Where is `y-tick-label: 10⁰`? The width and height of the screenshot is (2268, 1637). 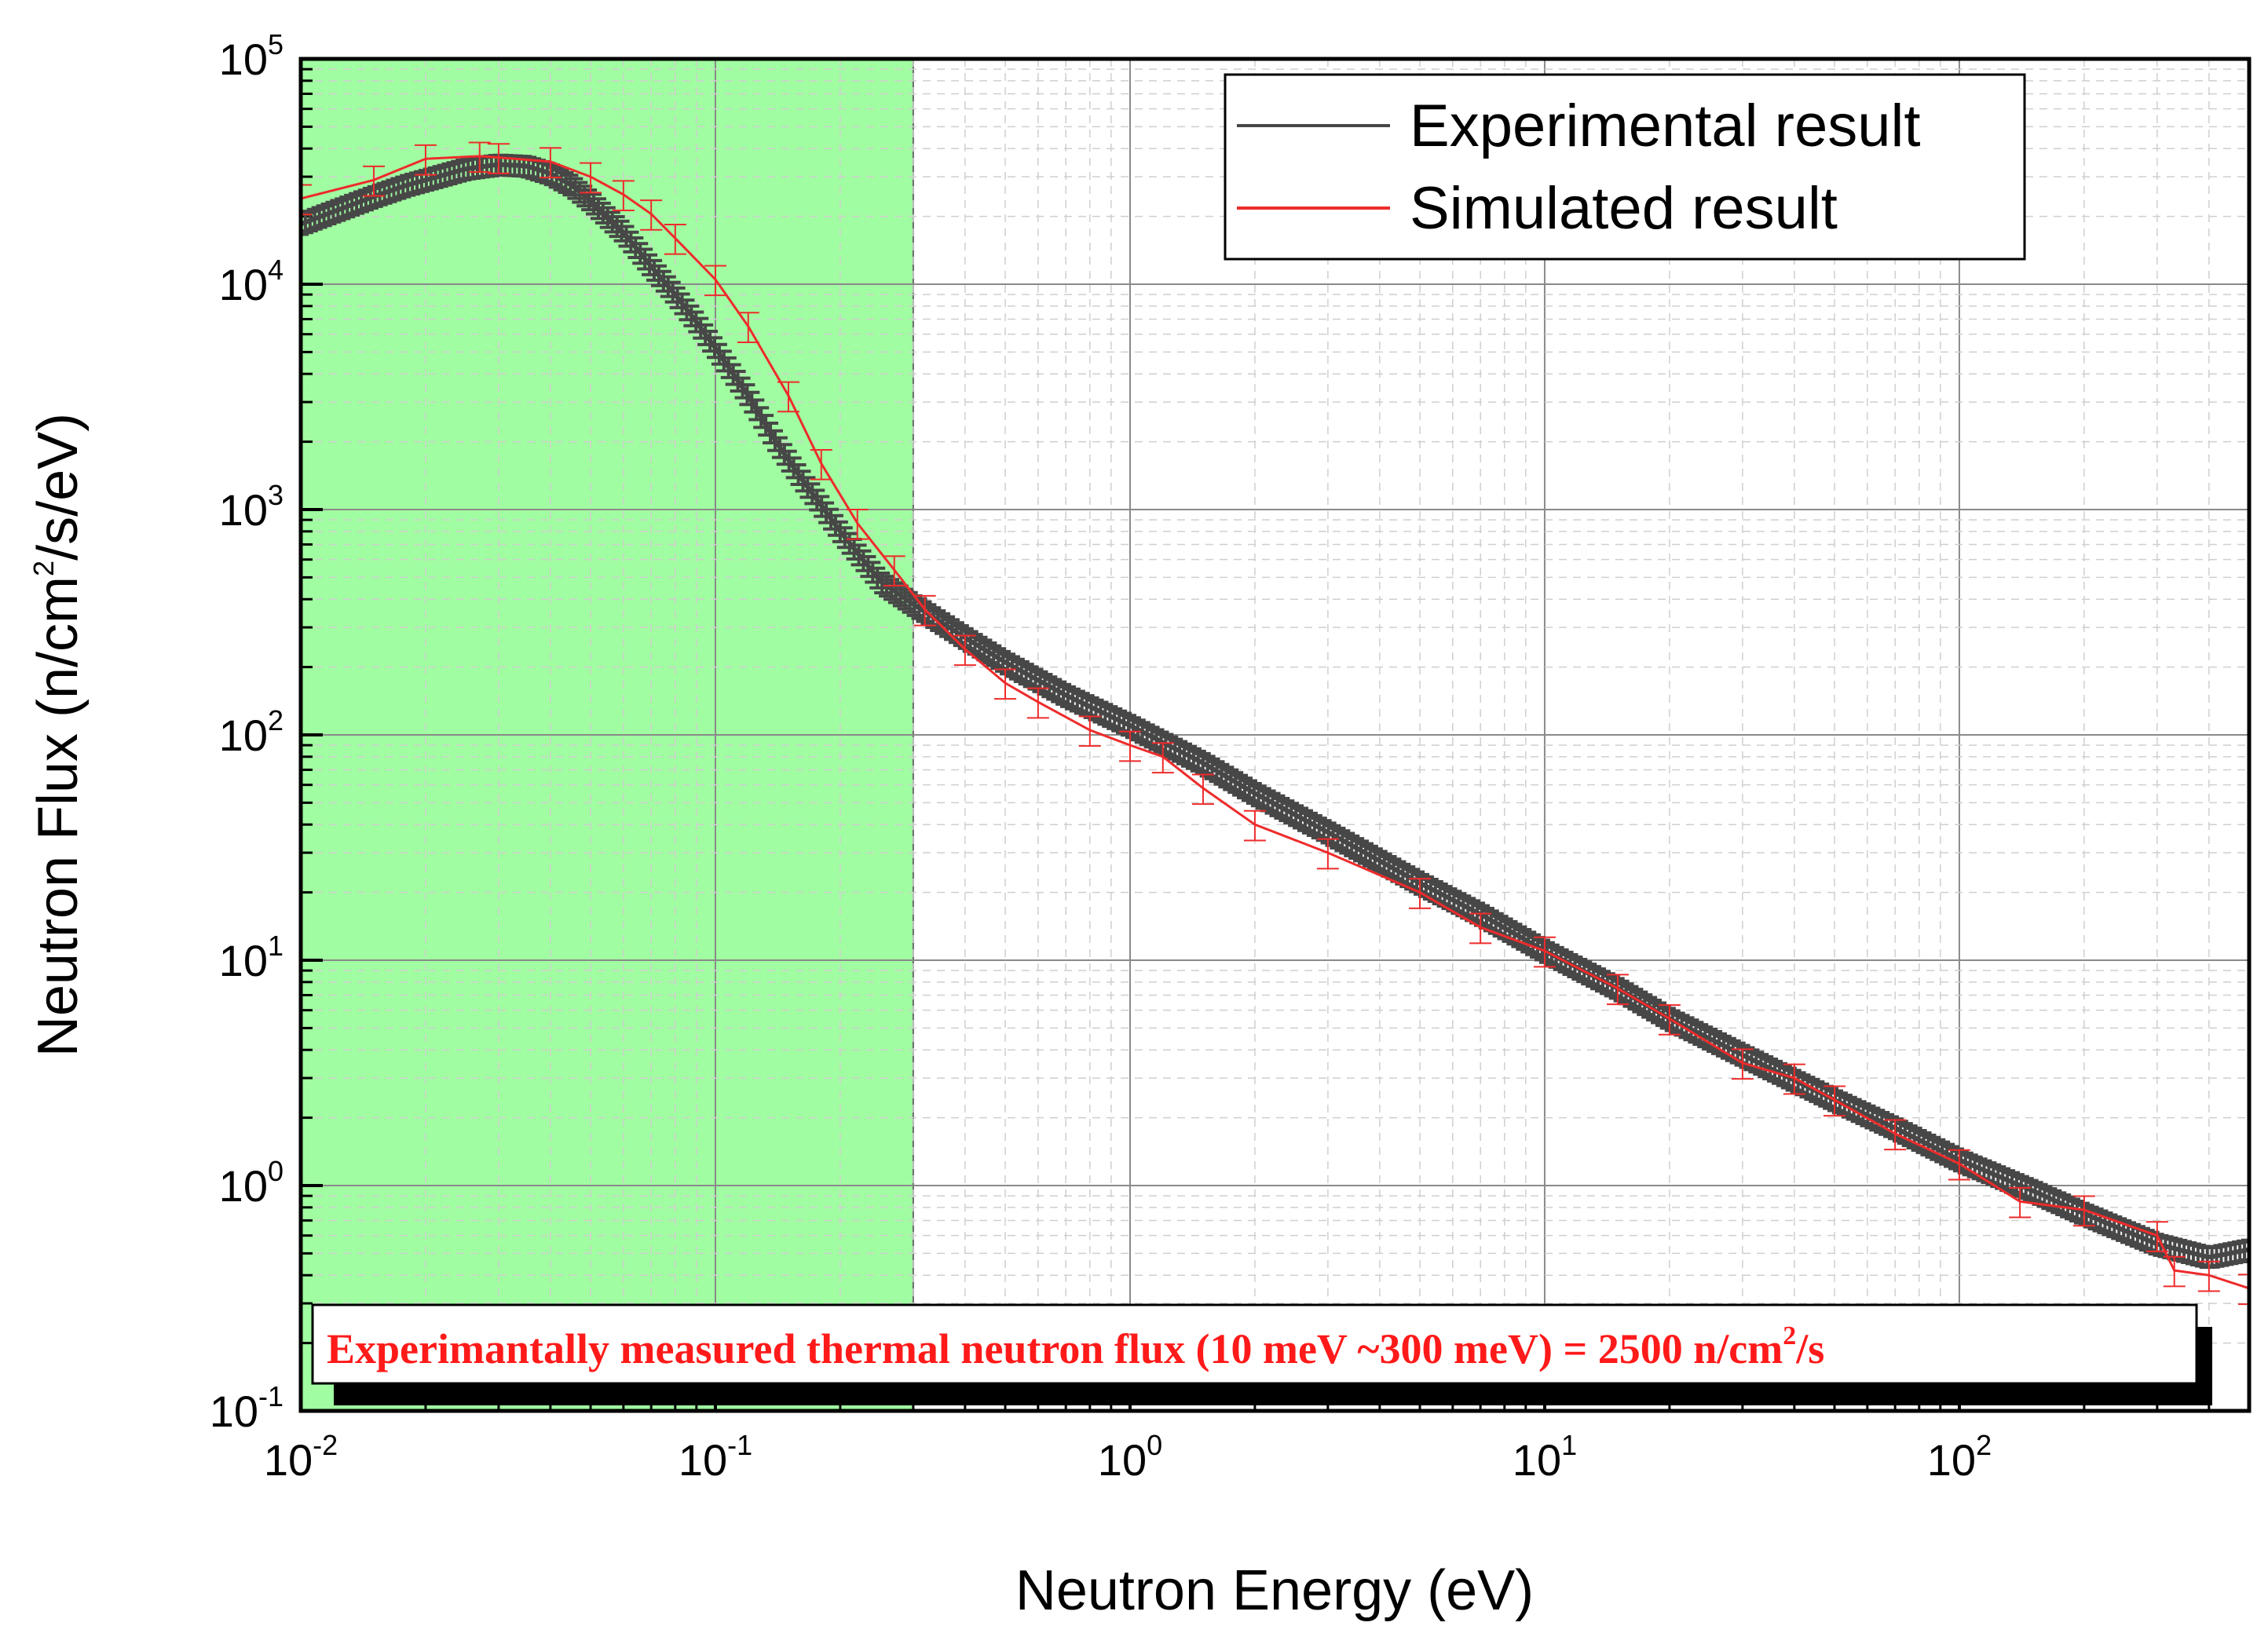
y-tick-label: 10⁰ is located at coordinates (252, 1183).